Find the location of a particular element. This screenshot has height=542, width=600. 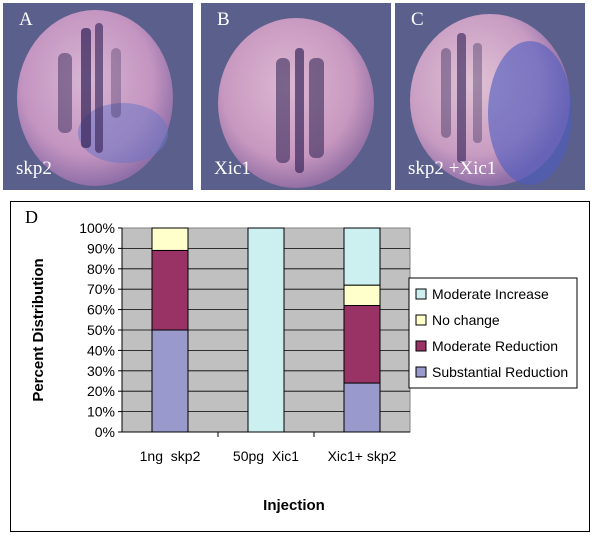

embryo-photo-xic1: B Xic1 is located at coordinates (296, 96).